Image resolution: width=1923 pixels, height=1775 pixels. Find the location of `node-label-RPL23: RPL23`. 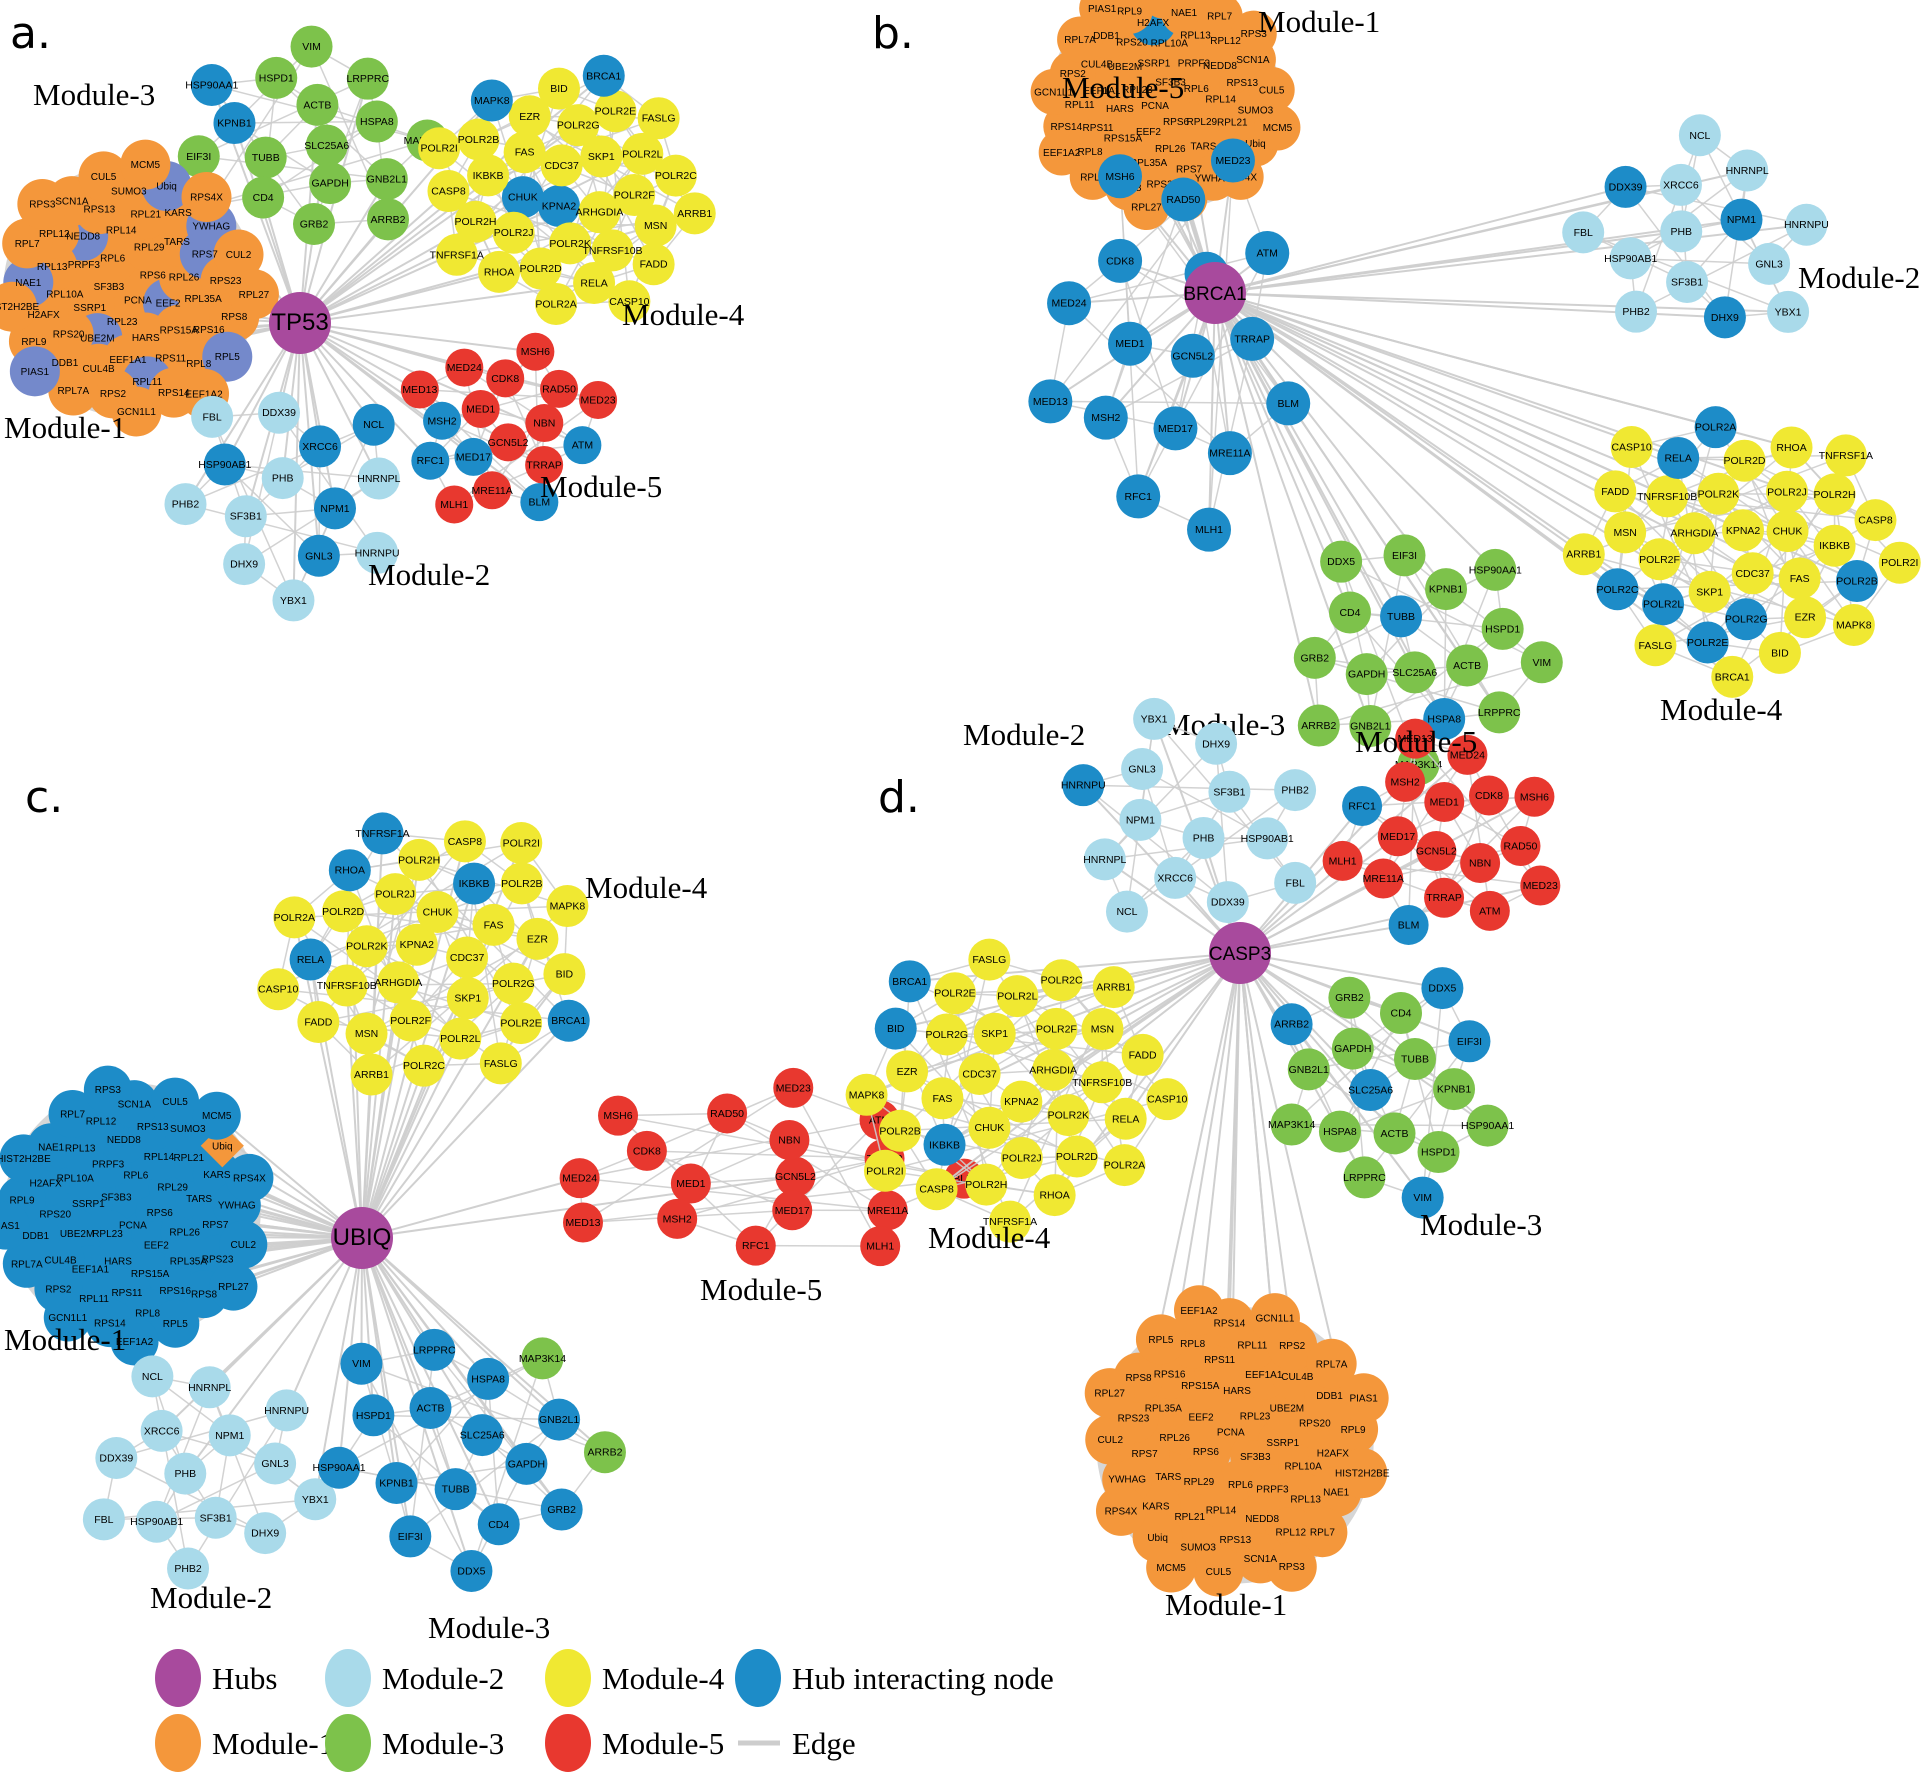

node-label-RPL23: RPL23 is located at coordinates (107, 1234).